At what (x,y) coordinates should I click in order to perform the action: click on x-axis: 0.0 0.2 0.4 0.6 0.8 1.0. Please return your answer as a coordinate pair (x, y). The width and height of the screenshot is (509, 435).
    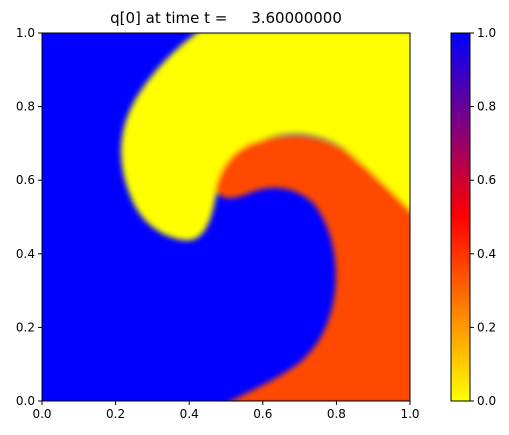
    Looking at the image, I should click on (226, 411).